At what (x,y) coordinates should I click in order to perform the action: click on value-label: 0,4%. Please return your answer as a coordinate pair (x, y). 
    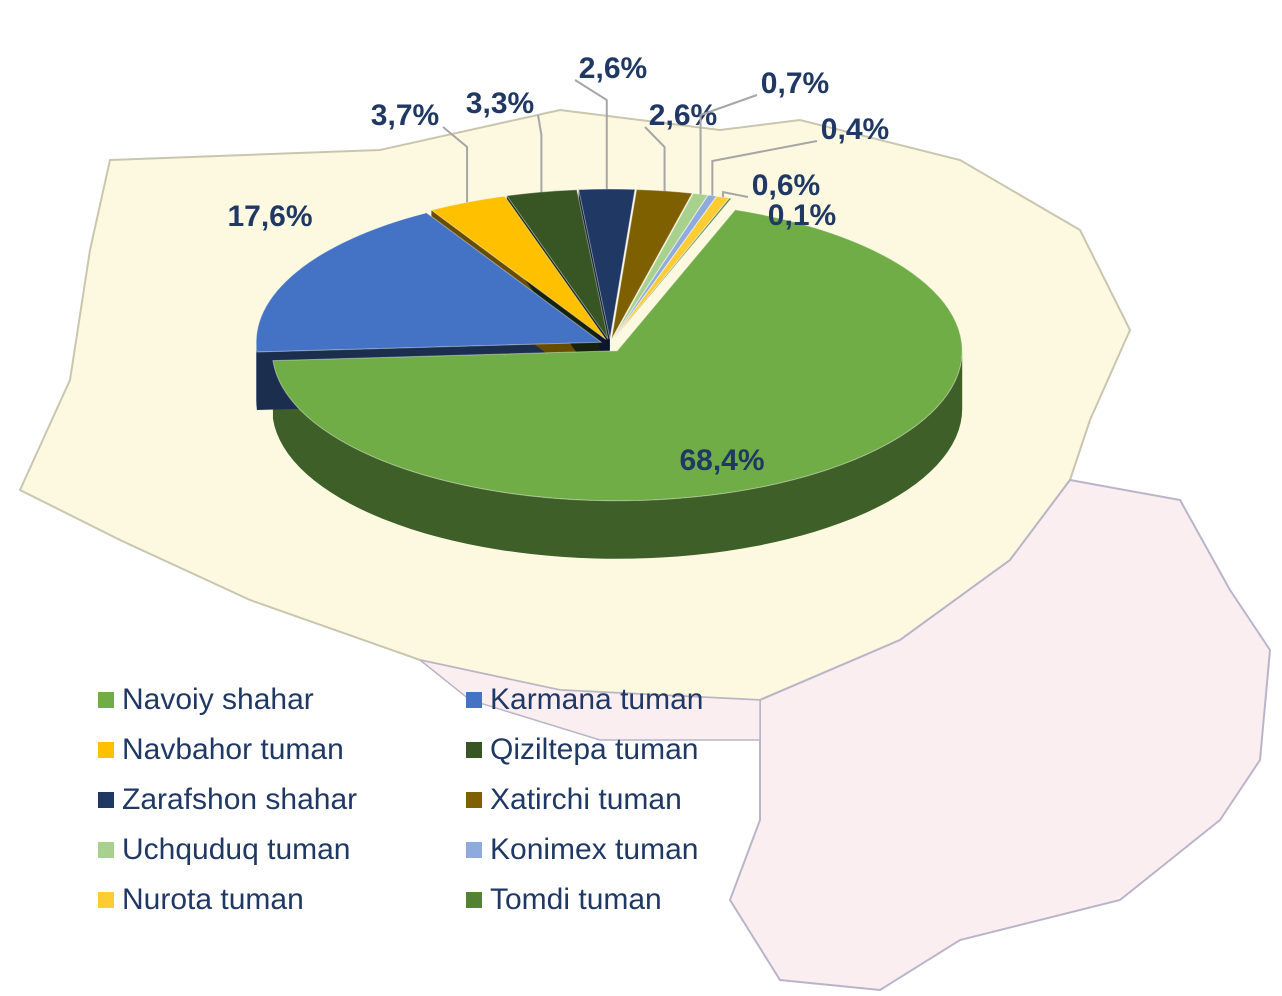
    Looking at the image, I should click on (855, 129).